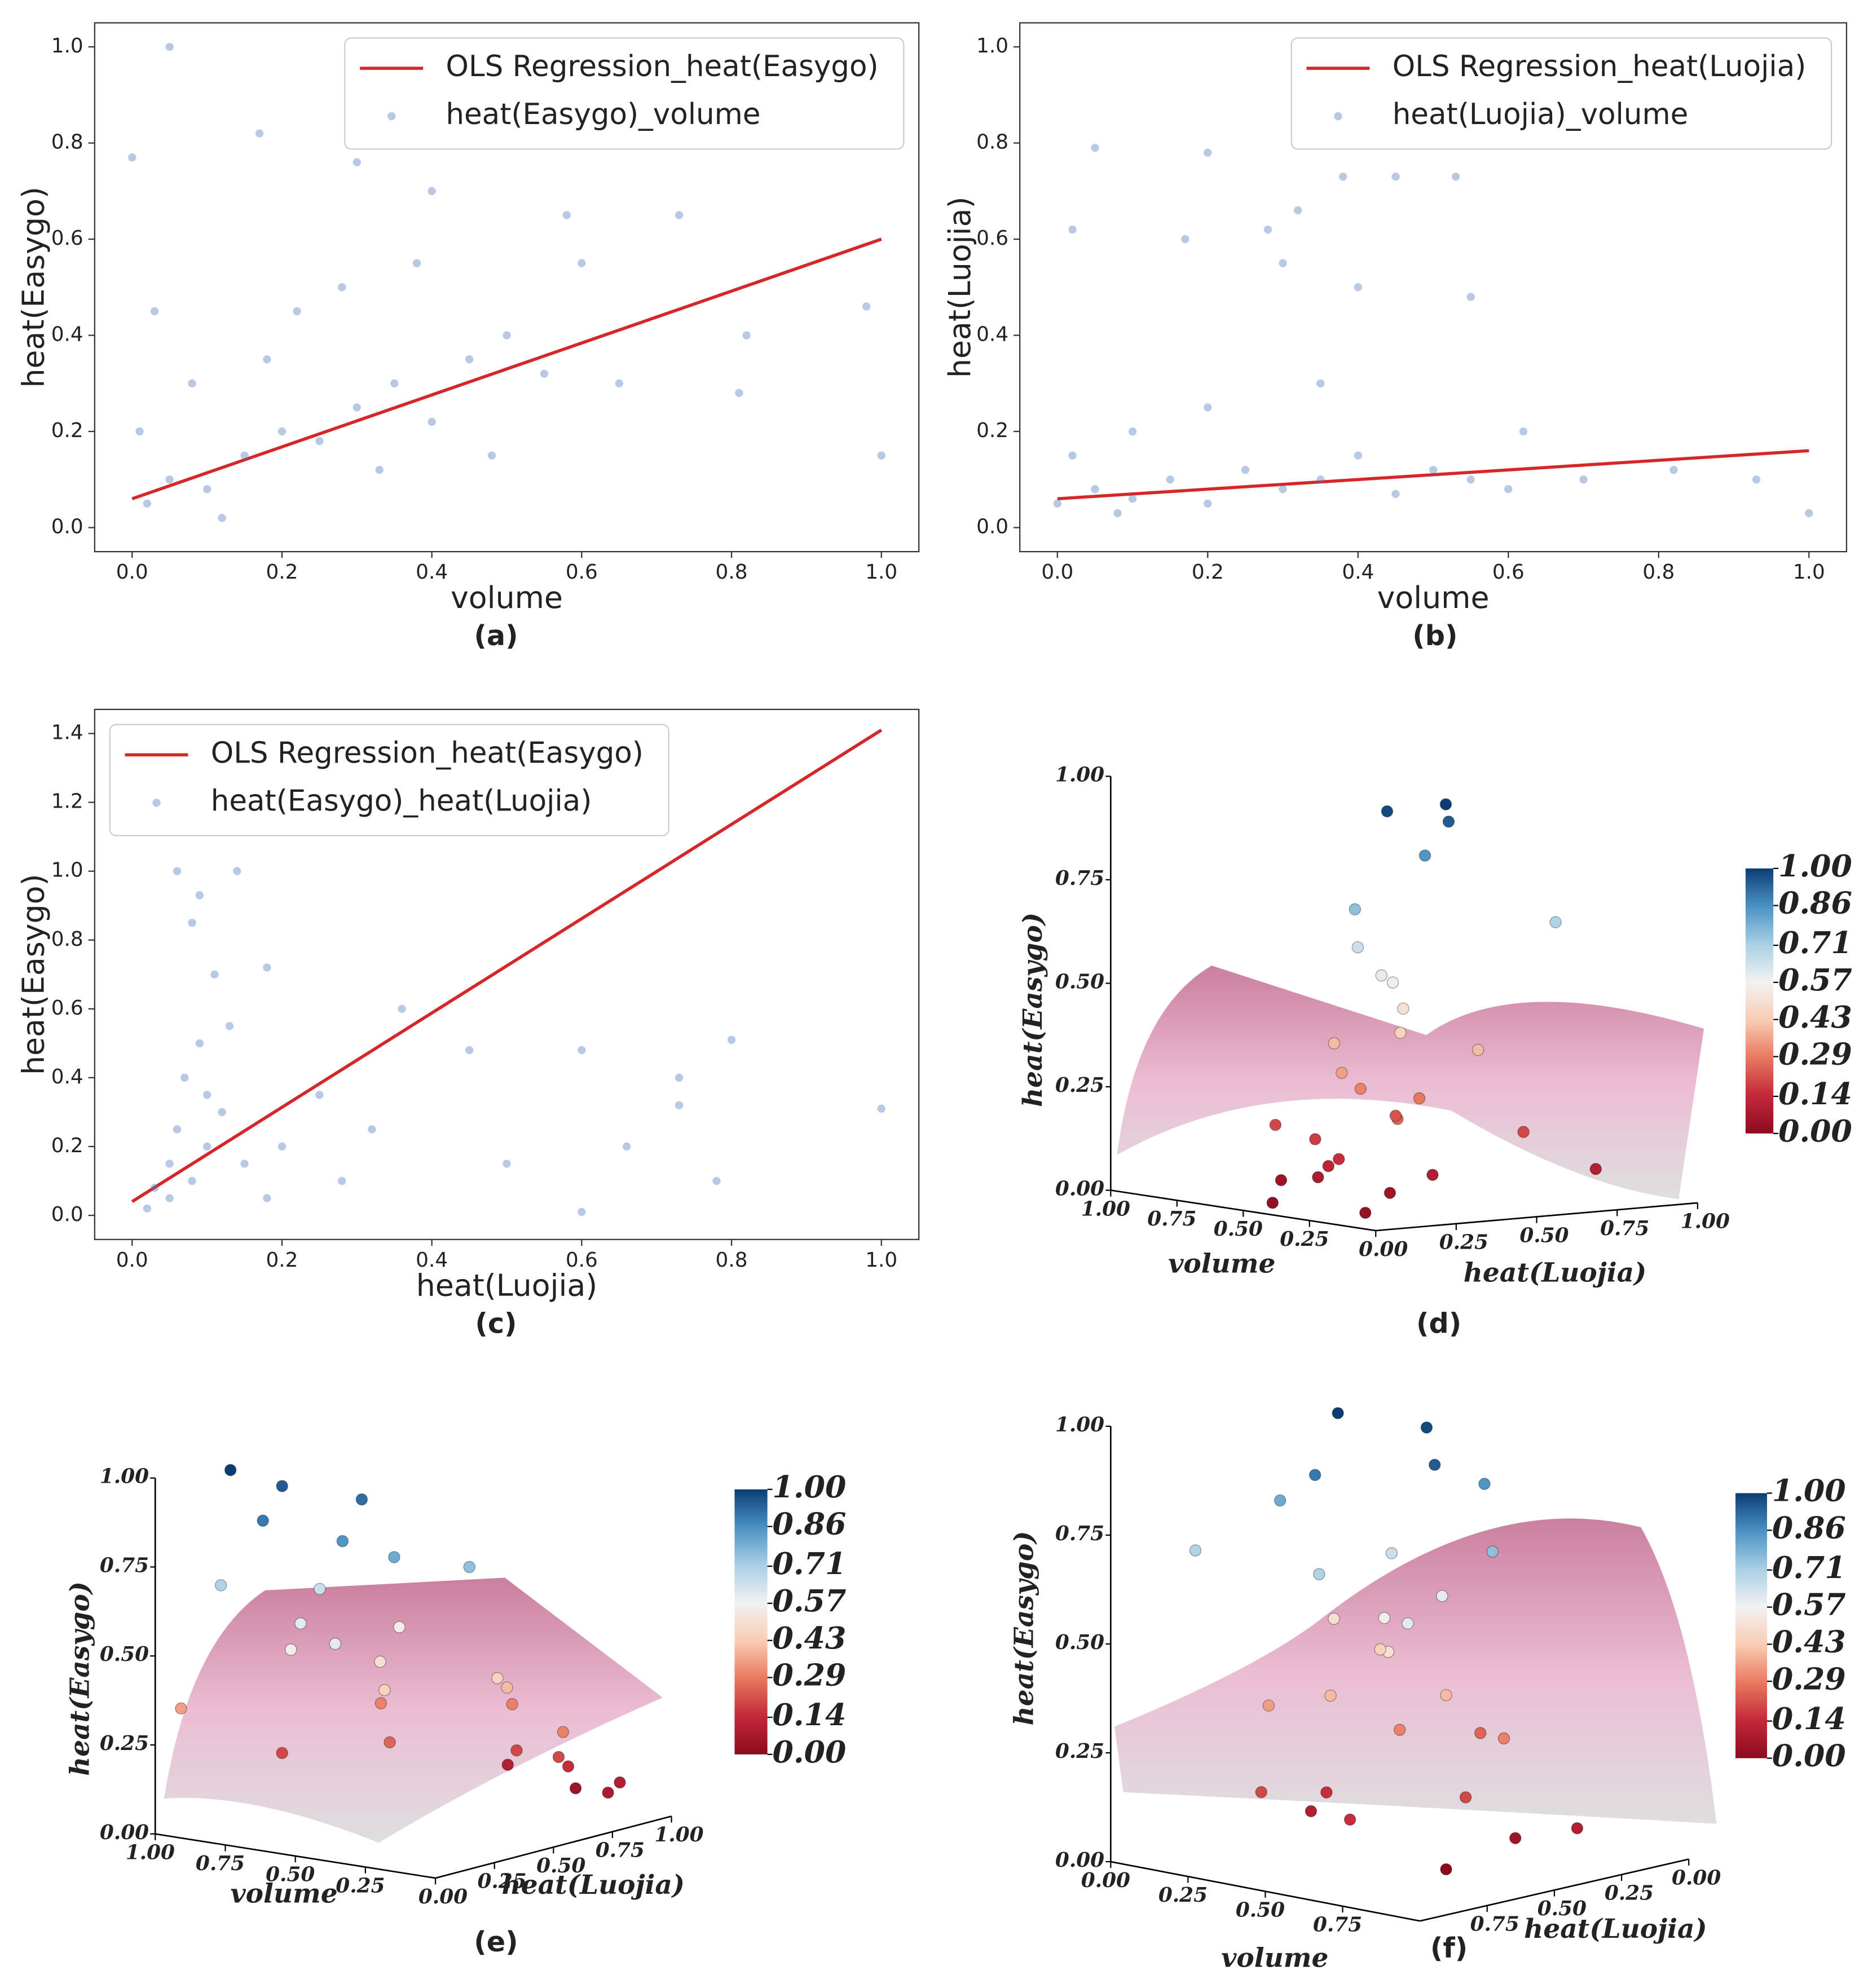 The height and width of the screenshot is (1988, 1868). I want to click on y-tick-label: 0.2, so click(992, 430).